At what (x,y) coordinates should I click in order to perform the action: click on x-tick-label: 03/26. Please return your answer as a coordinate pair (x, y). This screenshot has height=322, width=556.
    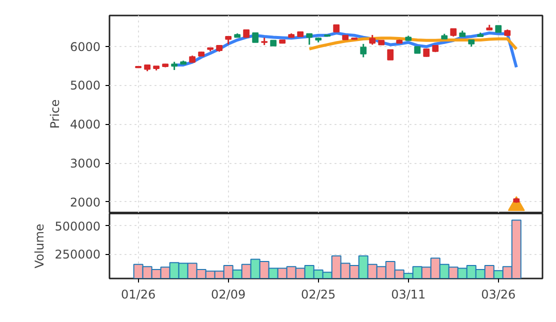
    Looking at the image, I should click on (498, 295).